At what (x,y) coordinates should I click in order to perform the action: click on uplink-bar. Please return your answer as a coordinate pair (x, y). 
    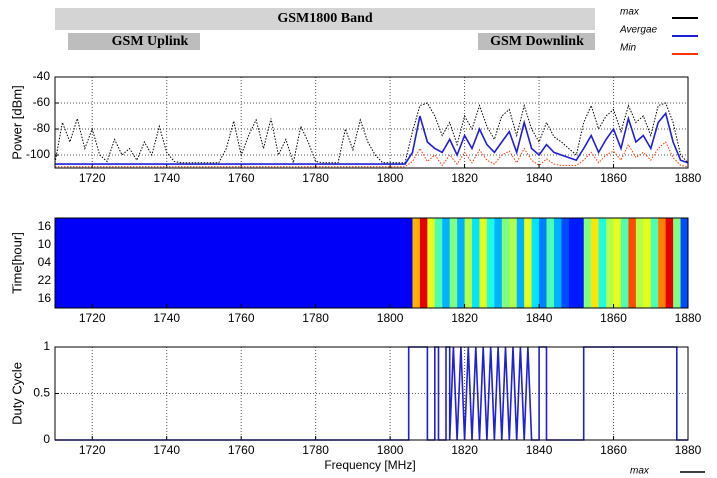
    Looking at the image, I should click on (134, 41).